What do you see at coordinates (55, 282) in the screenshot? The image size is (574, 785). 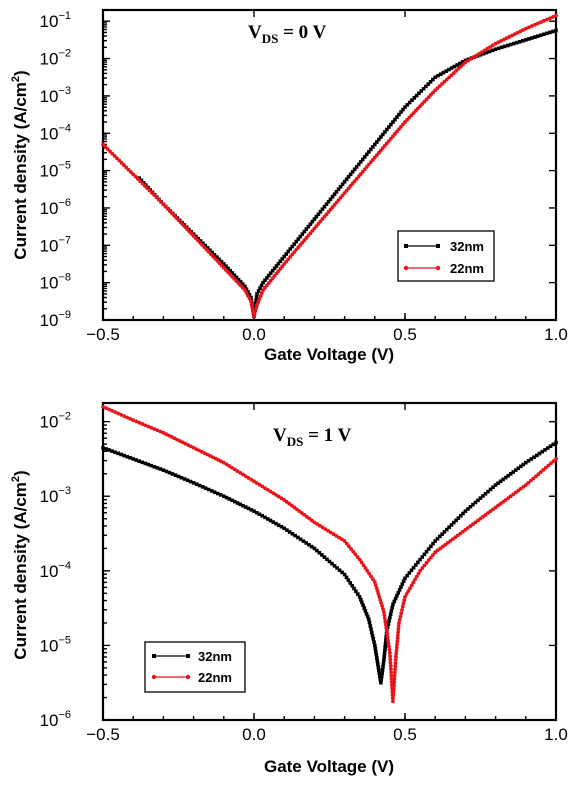 I see `y-tick-label: 10⁻⁸` at bounding box center [55, 282].